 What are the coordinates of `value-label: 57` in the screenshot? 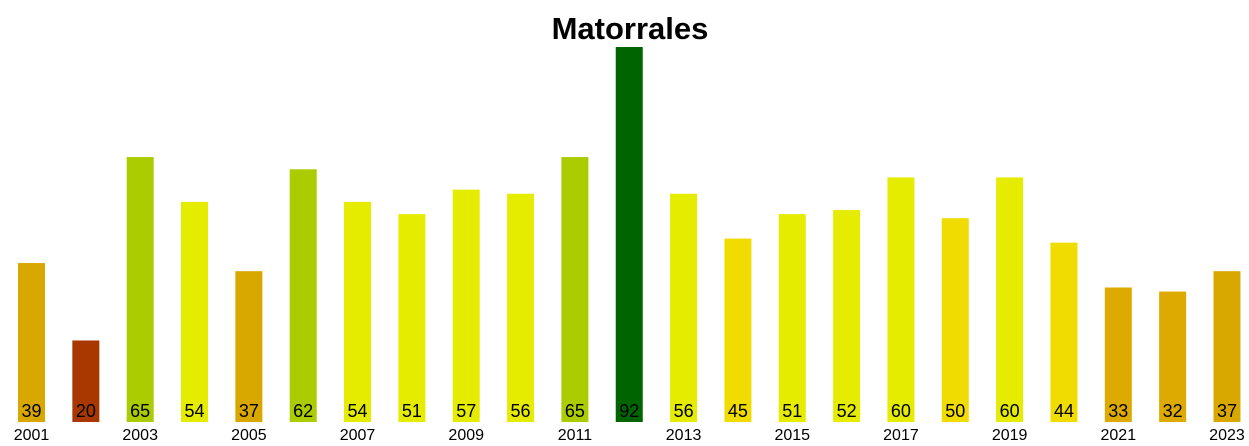 It's located at (466, 411).